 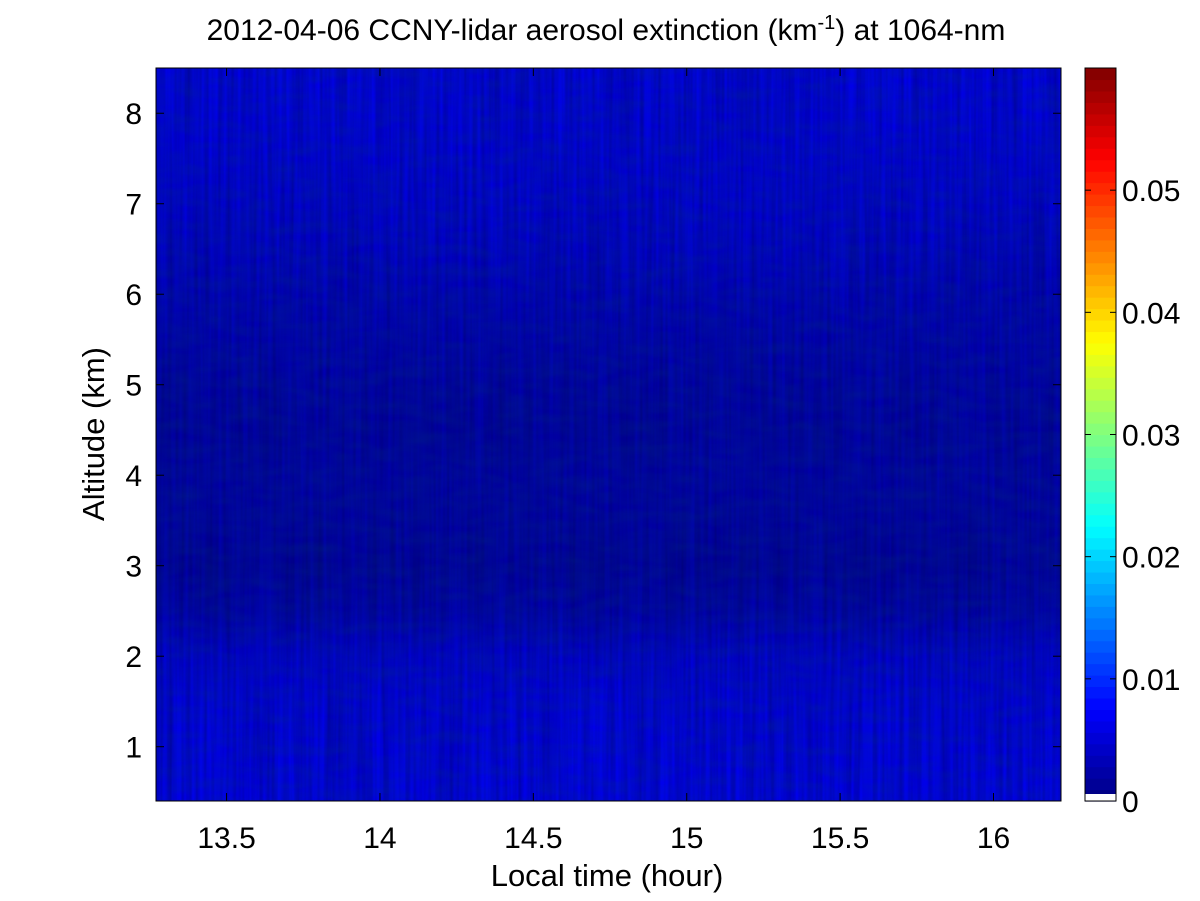 What do you see at coordinates (840, 838) in the screenshot?
I see `x-tick-label: 15.5` at bounding box center [840, 838].